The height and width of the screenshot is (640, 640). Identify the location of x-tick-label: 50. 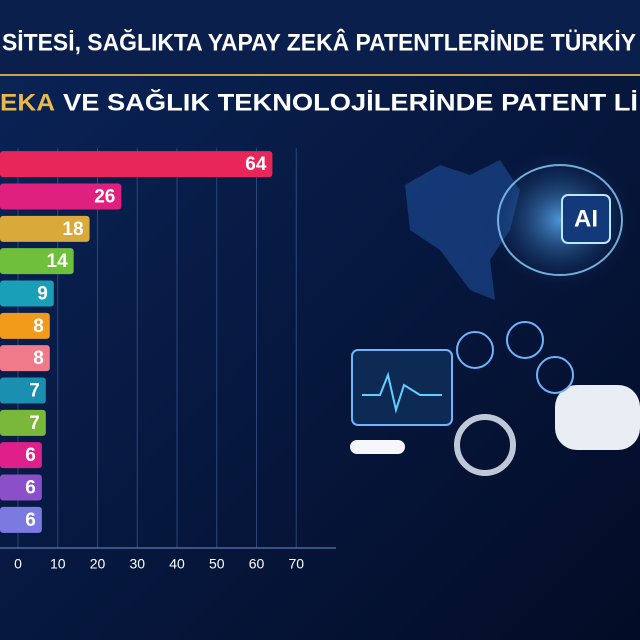
(217, 564).